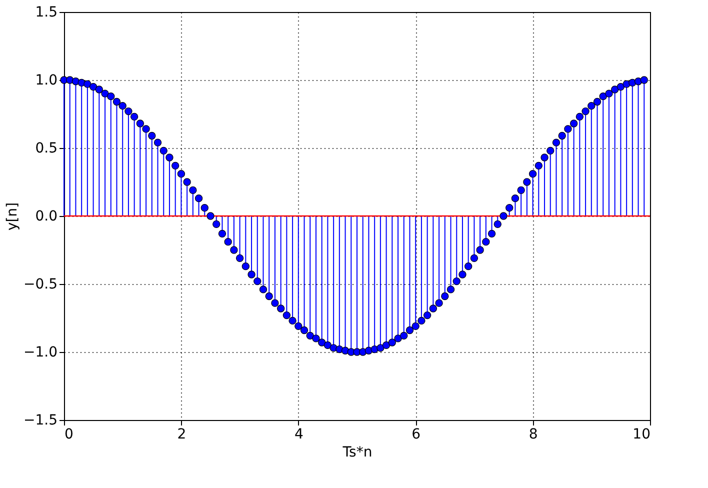  Describe the element at coordinates (299, 434) in the screenshot. I see `x-tick-label: 4` at that location.